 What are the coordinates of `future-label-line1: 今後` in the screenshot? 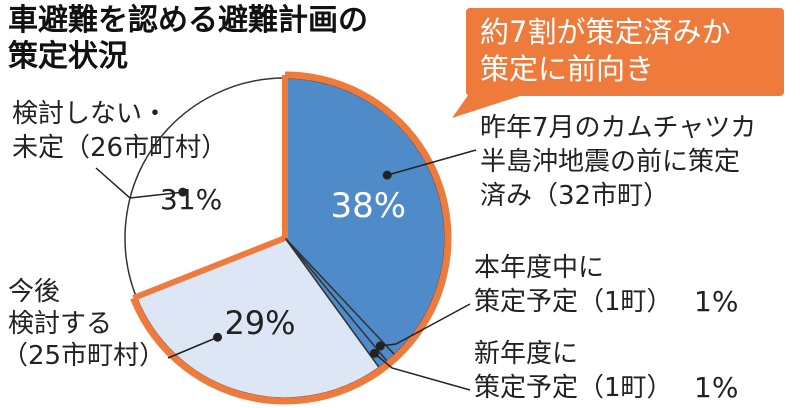 It's located at (34, 292).